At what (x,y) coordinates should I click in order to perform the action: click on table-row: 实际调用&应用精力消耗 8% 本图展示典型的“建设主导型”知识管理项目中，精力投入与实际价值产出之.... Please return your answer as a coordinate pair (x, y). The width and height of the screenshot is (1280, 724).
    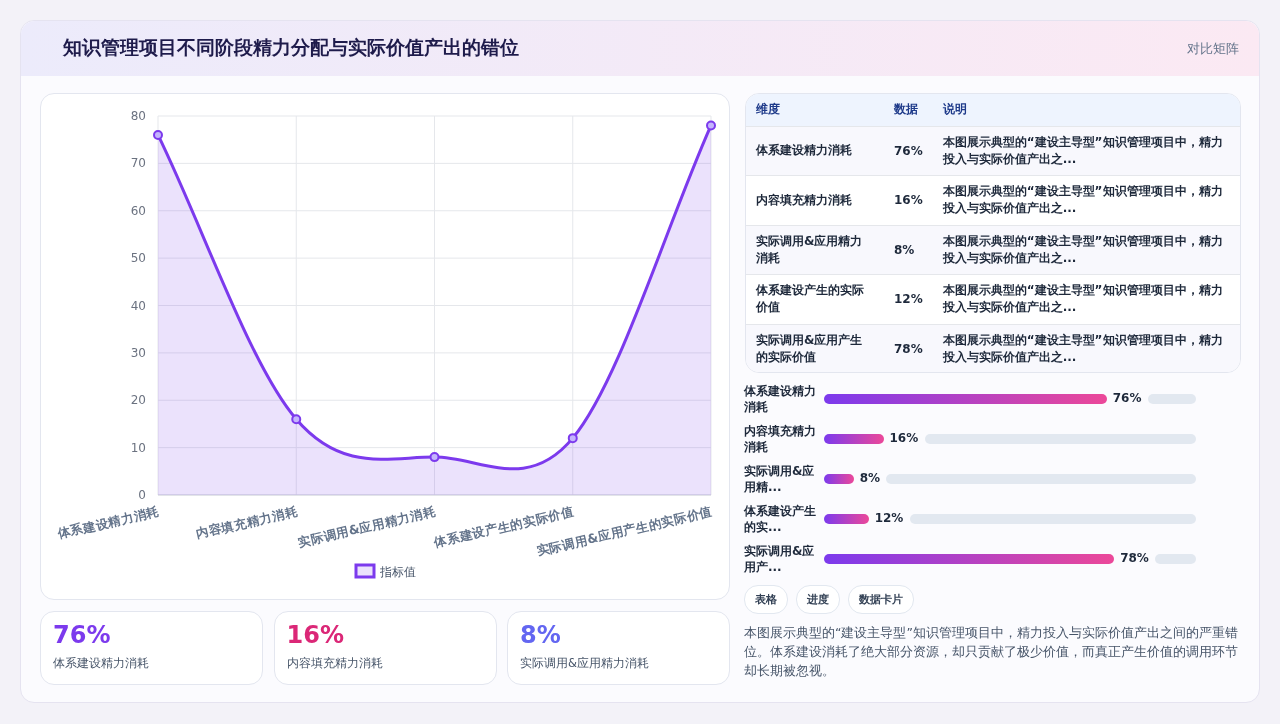
    Looking at the image, I should click on (993, 250).